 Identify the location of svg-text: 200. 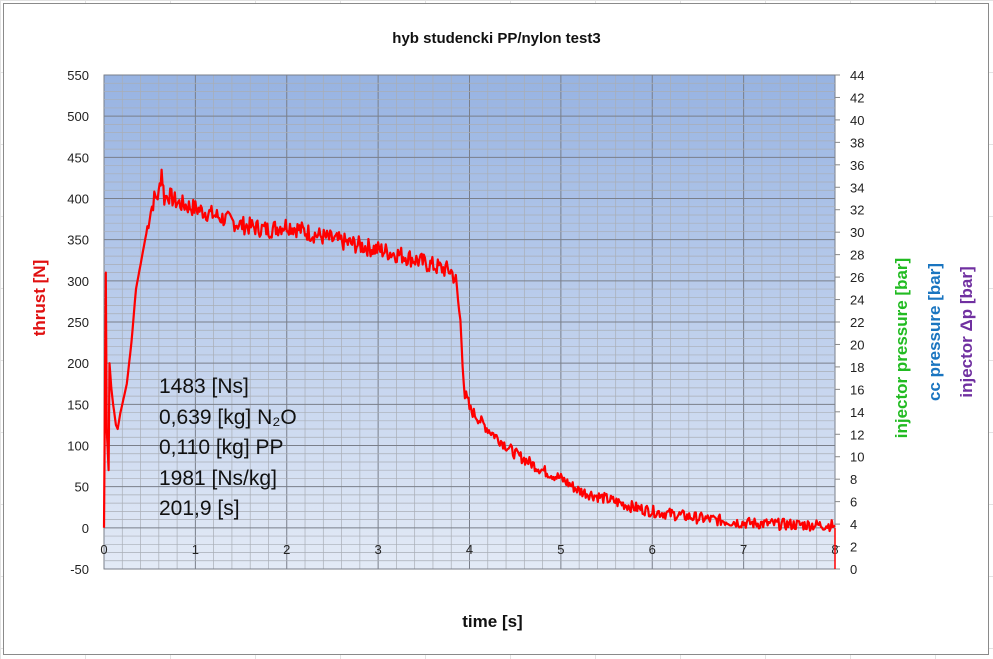
(78, 363).